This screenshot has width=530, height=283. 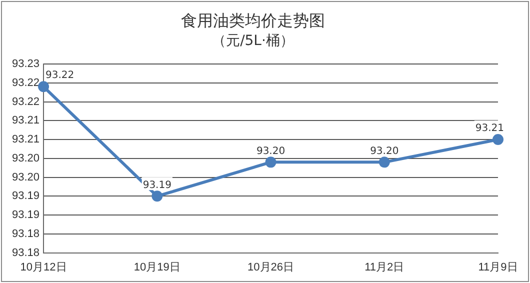 What do you see at coordinates (384, 267) in the screenshot?
I see `x-tick-label: 11月2日` at bounding box center [384, 267].